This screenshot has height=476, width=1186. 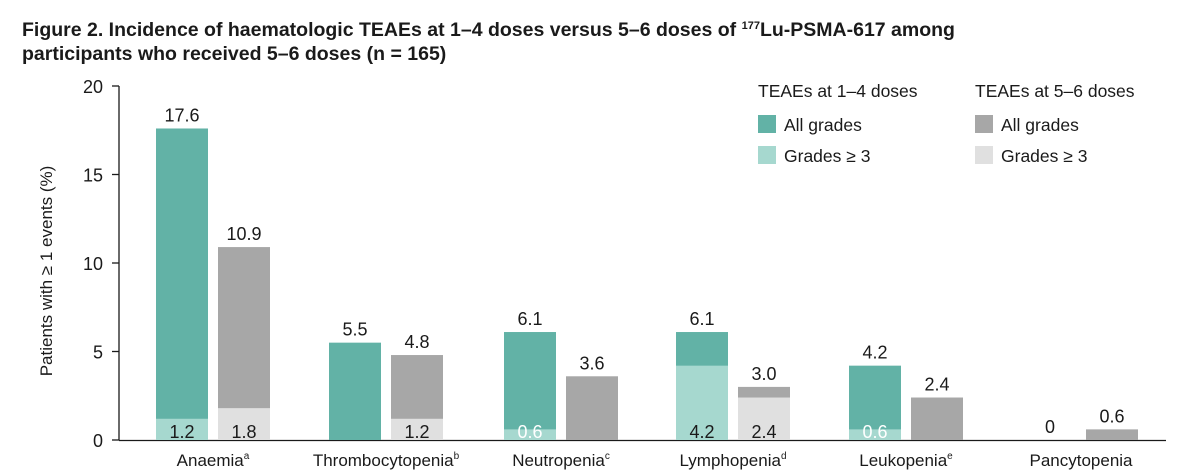 I want to click on bar-value-label: 3.0, so click(x=763, y=374).